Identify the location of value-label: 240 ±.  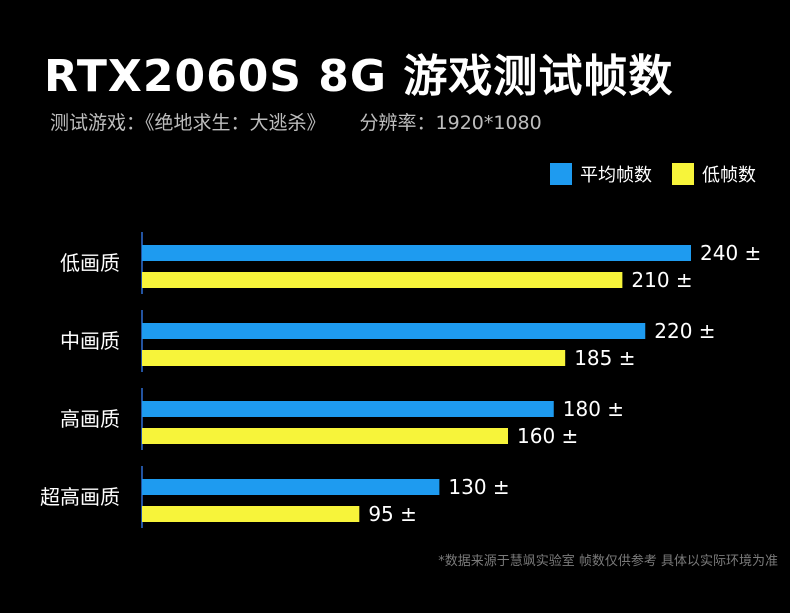
(730, 253).